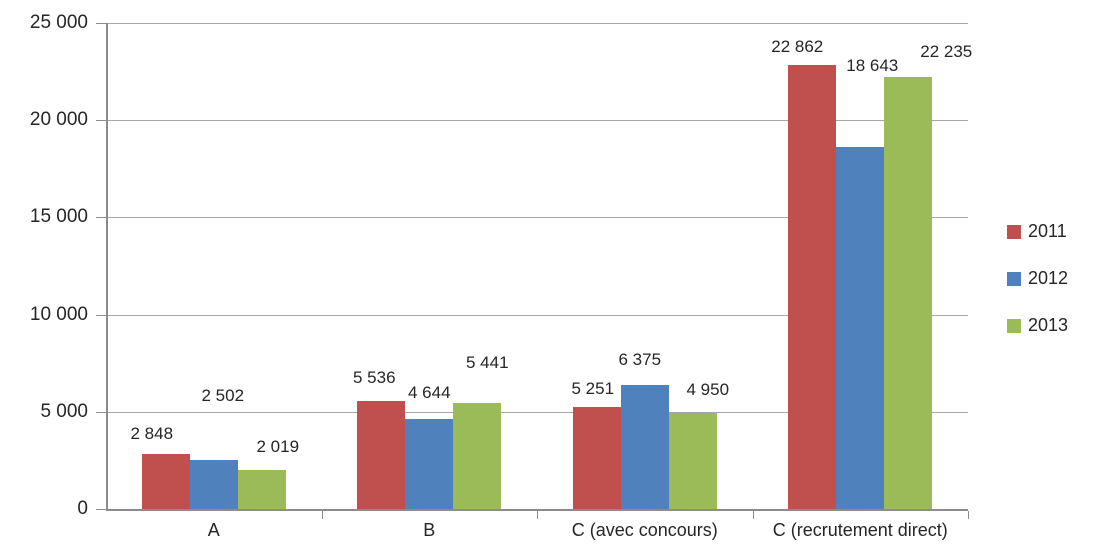  Describe the element at coordinates (644, 447) in the screenshot. I see `bar-2012-C (avec concours)` at that location.